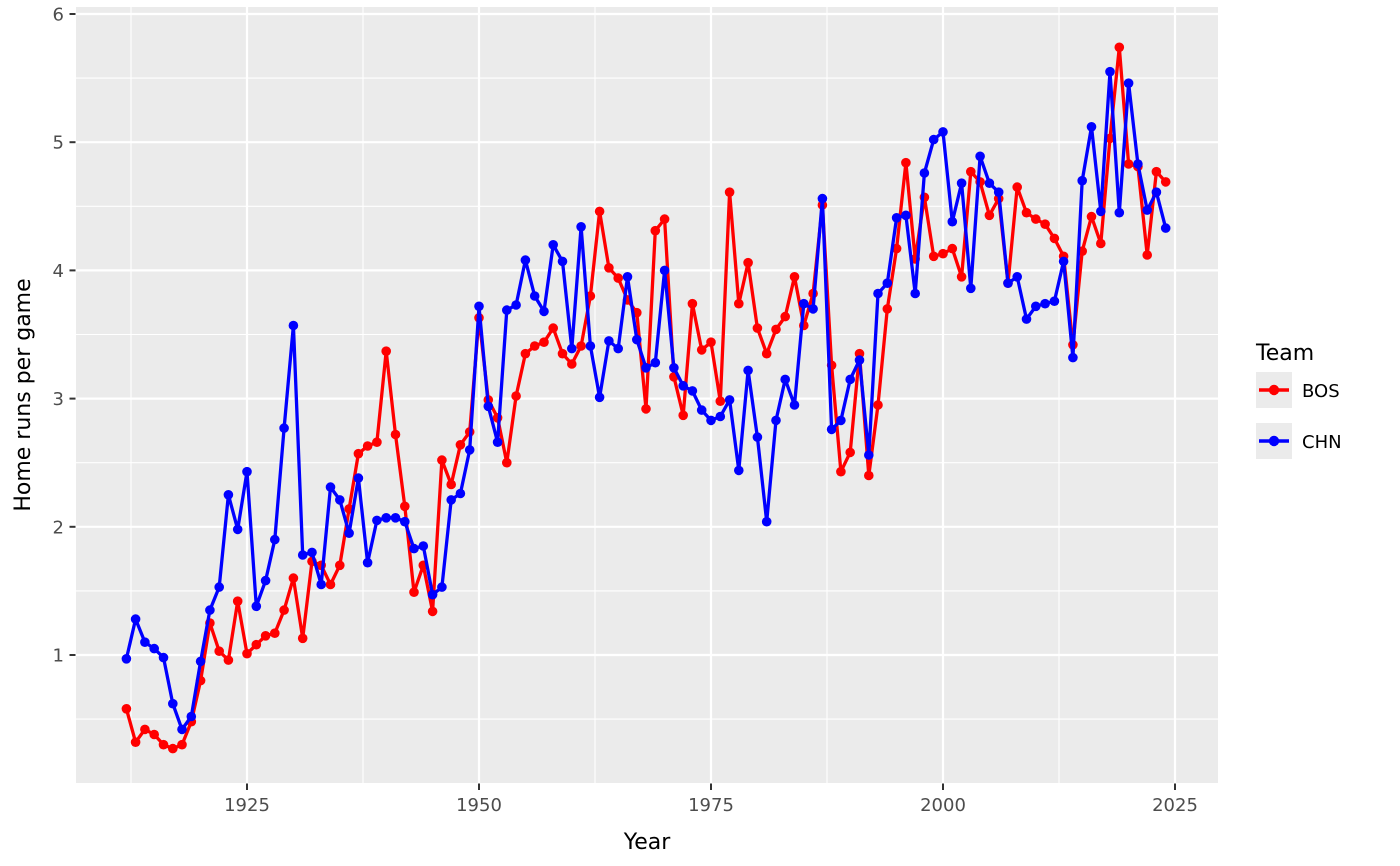 This screenshot has width=1400, height=866. Describe the element at coordinates (58, 399) in the screenshot. I see `y-tick-label: 3` at that location.